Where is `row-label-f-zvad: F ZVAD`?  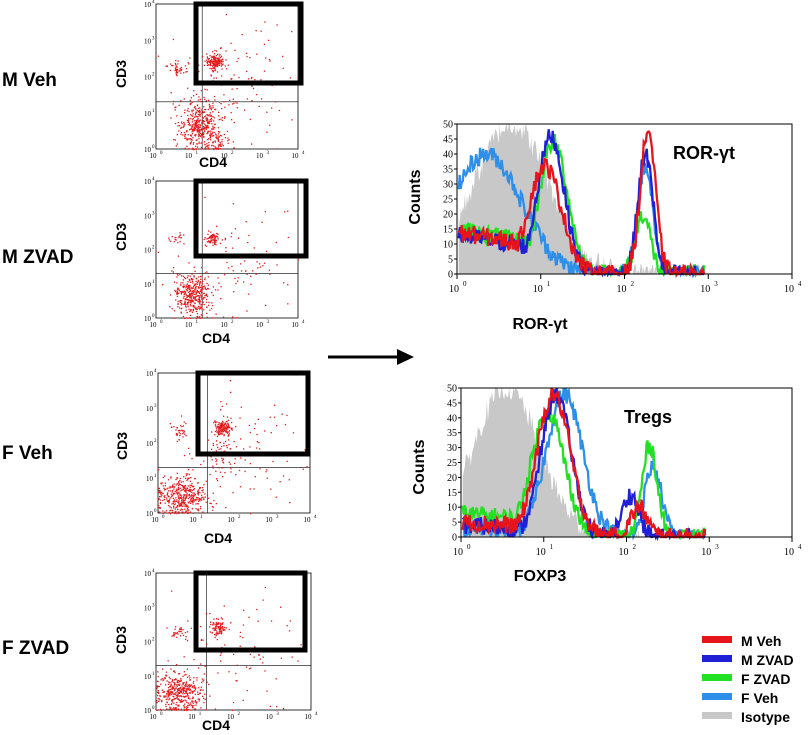
row-label-f-zvad: F ZVAD is located at coordinates (35, 648).